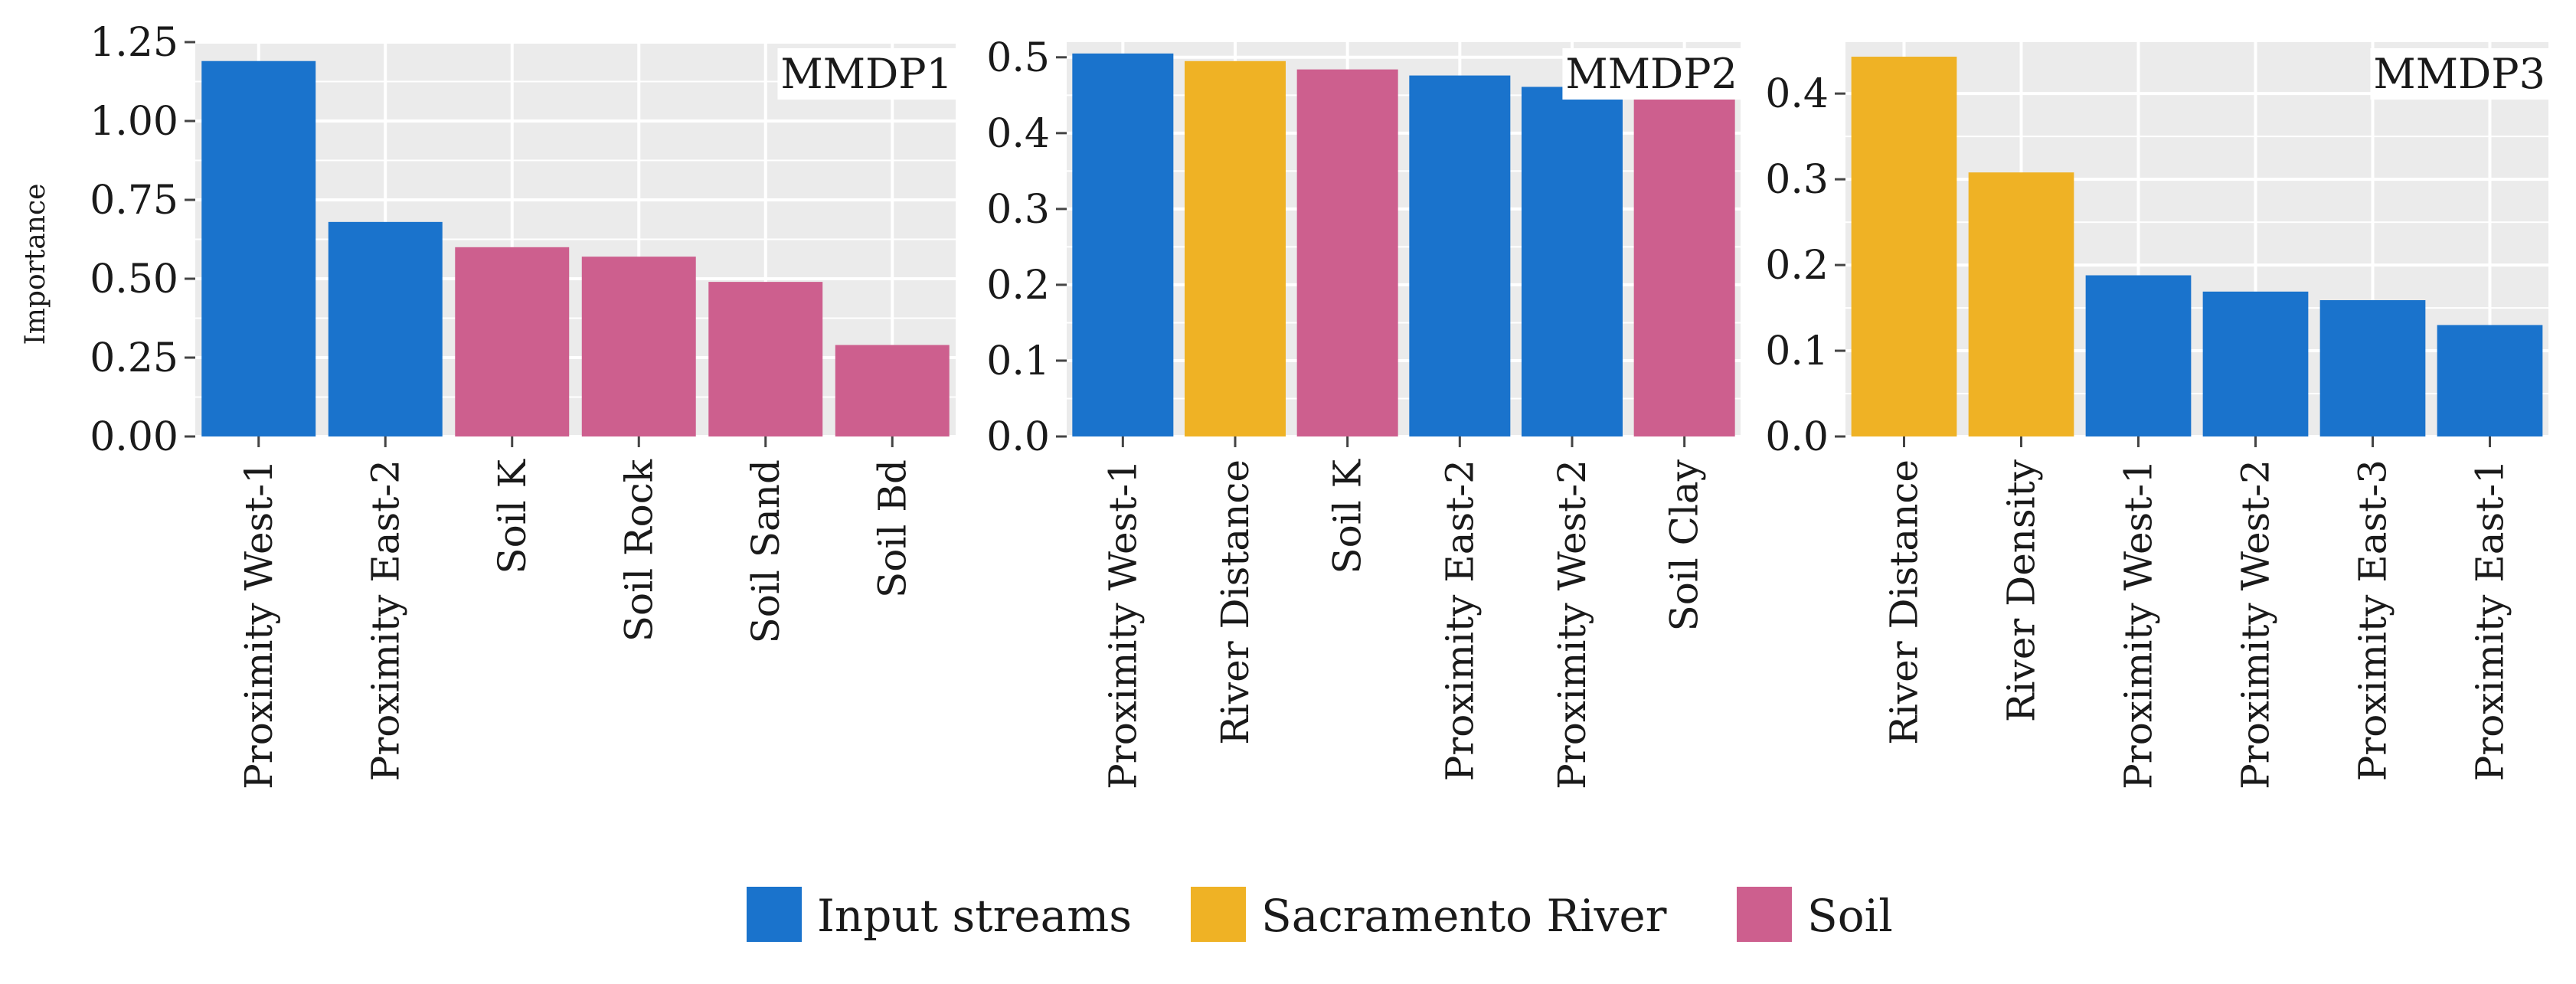  I want to click on bar-river-density, so click(2021, 304).